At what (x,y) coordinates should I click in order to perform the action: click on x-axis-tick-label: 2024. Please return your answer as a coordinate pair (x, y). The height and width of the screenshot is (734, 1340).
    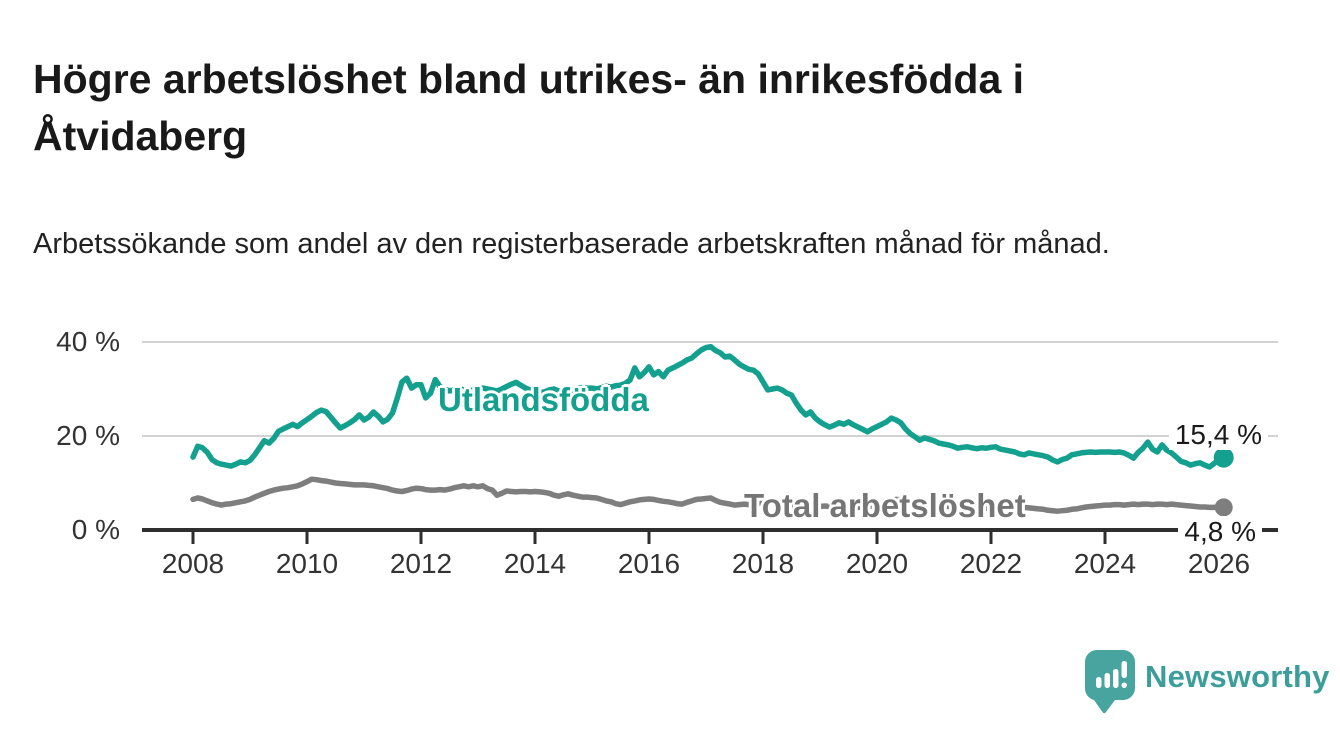
    Looking at the image, I should click on (1105, 563).